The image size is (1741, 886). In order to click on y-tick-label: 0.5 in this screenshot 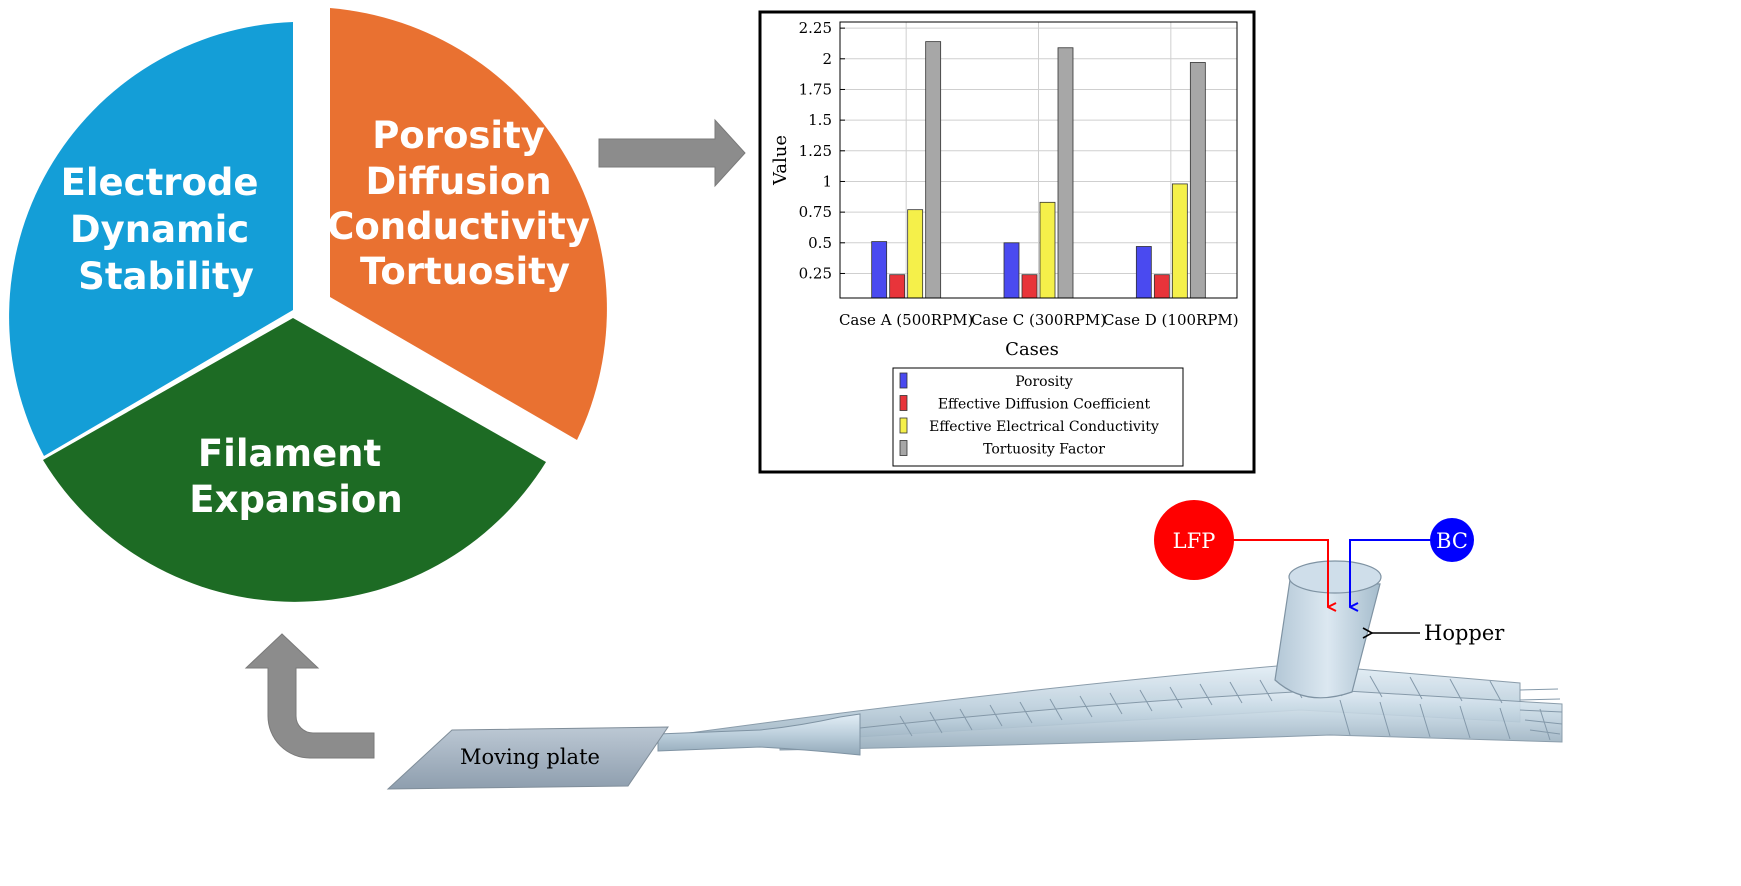, I will do `click(820, 243)`.